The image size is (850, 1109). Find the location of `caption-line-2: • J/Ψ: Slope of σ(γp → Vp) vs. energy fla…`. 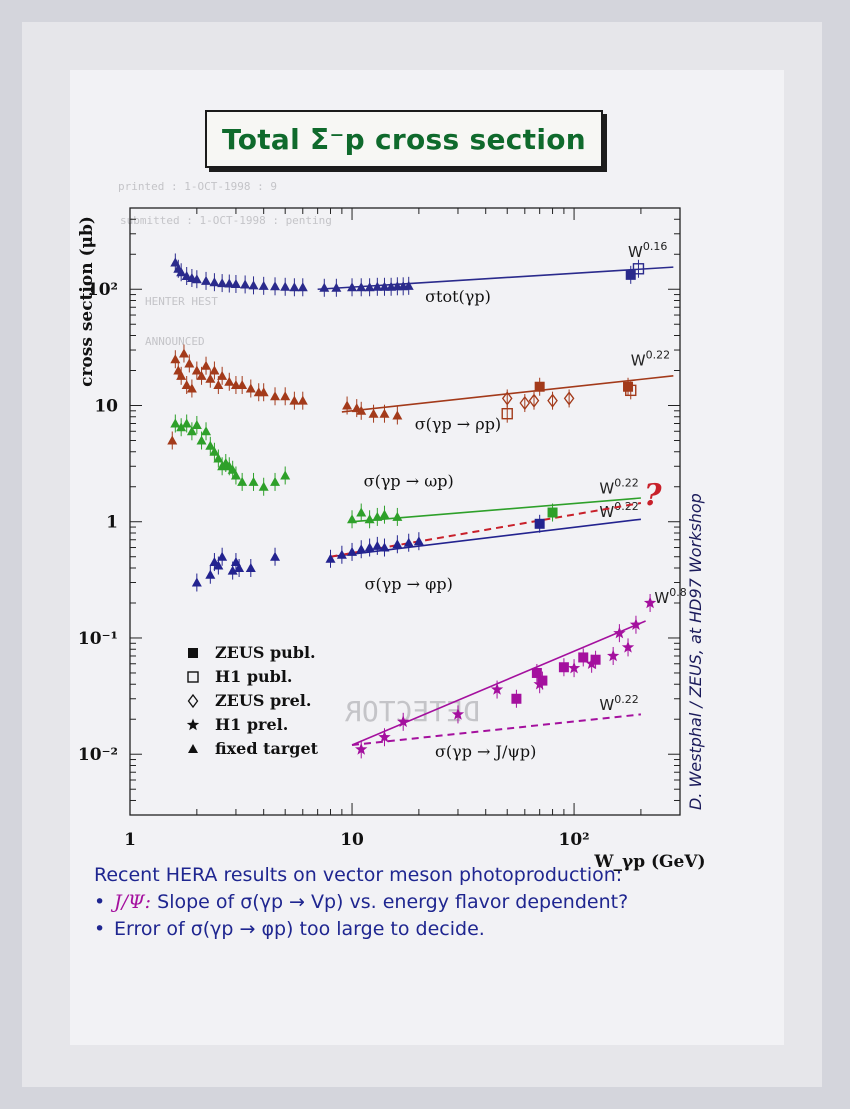

caption-line-2: • J/Ψ: Slope of σ(γp → Vp) vs. energy fla… is located at coordinates (434, 902).